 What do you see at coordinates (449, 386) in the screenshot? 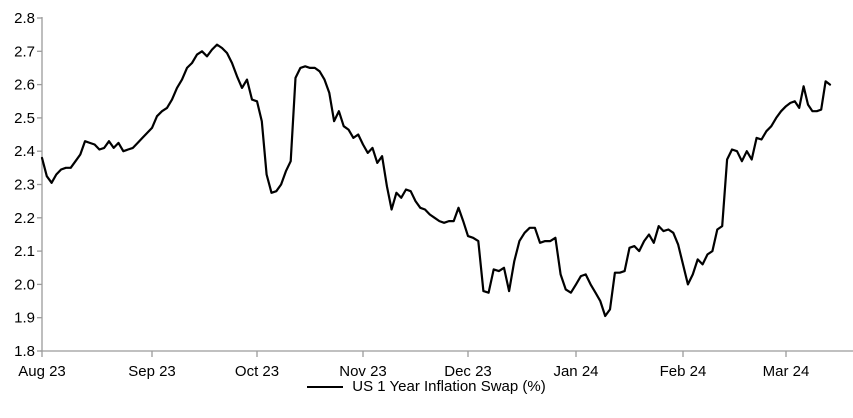
I see `legend-label: US 1 Year Inflation Swap (%)` at bounding box center [449, 386].